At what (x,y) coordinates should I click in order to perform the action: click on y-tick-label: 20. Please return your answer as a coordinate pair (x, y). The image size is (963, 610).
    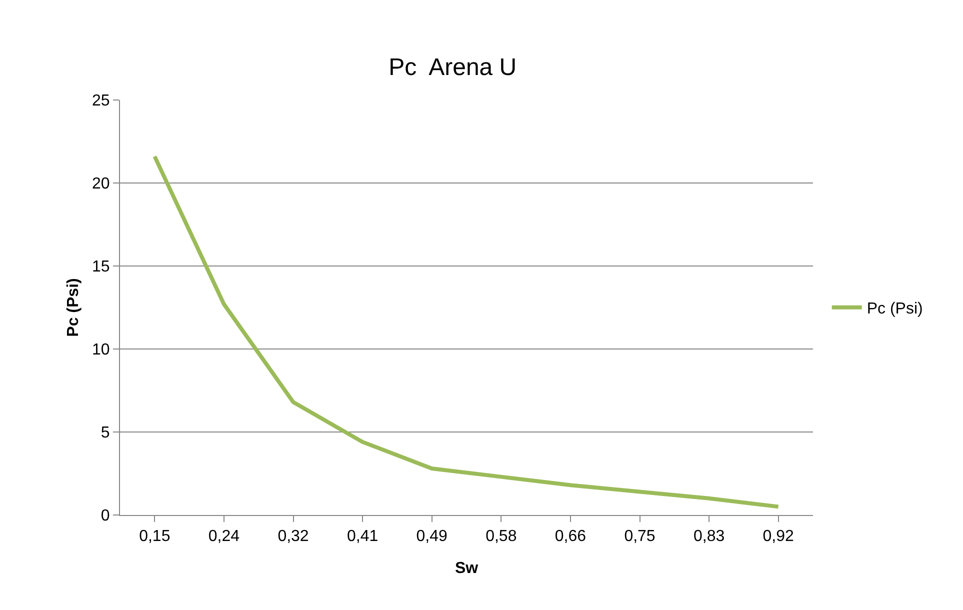
    Looking at the image, I should click on (101, 184).